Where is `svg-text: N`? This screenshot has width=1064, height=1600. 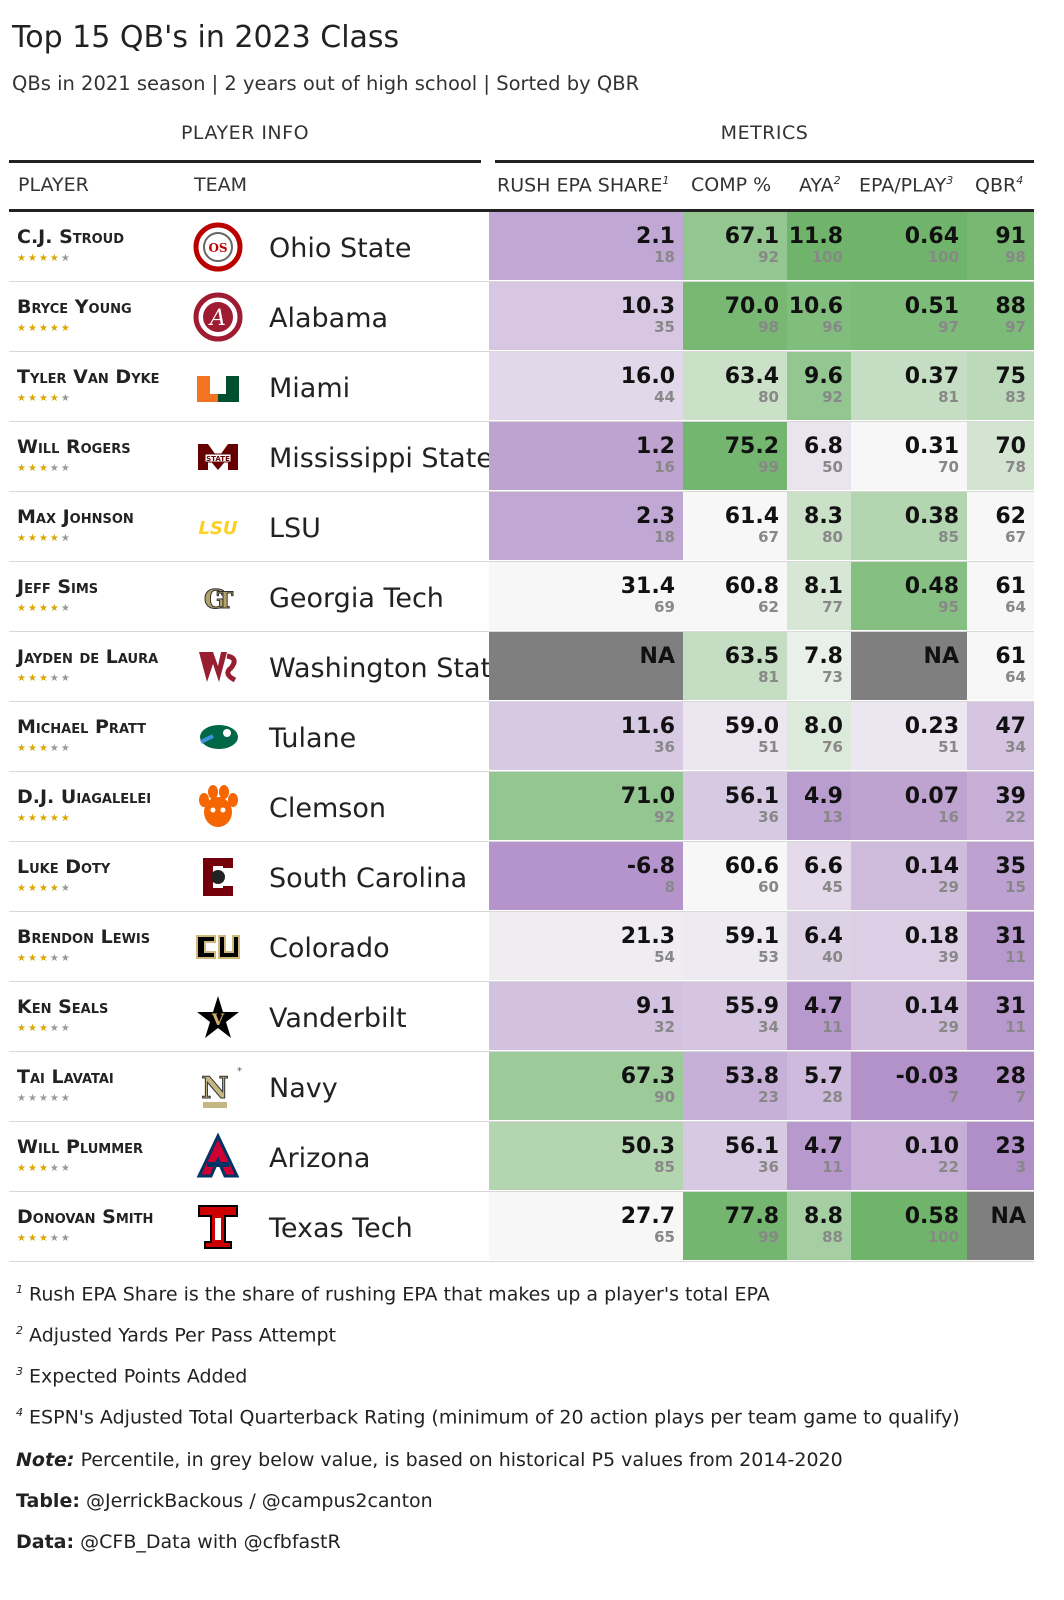
svg-text: N is located at coordinates (214, 1088).